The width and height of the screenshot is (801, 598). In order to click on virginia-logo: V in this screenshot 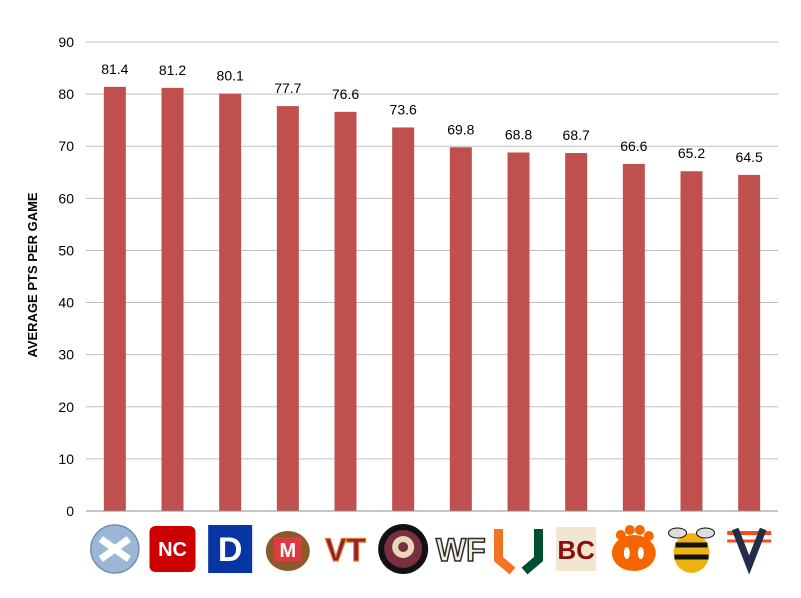, I will do `click(749, 551)`.